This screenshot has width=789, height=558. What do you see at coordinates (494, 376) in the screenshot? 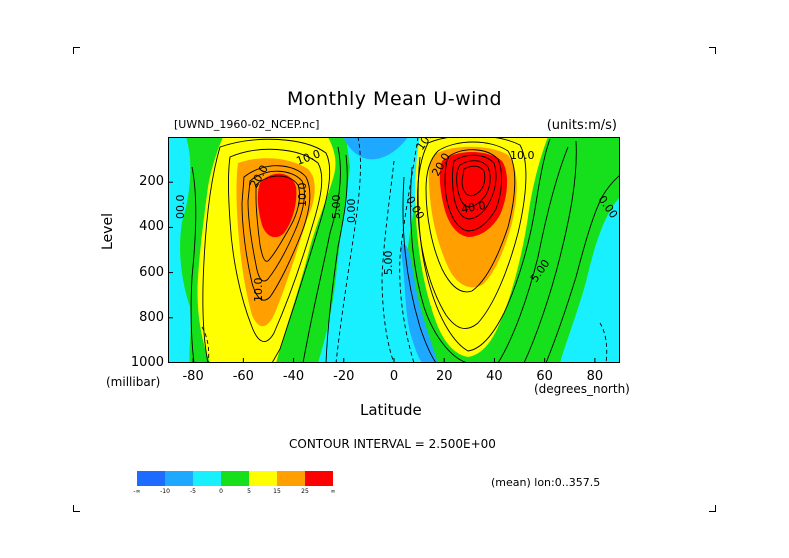
I see `x-tick-label: 40` at bounding box center [494, 376].